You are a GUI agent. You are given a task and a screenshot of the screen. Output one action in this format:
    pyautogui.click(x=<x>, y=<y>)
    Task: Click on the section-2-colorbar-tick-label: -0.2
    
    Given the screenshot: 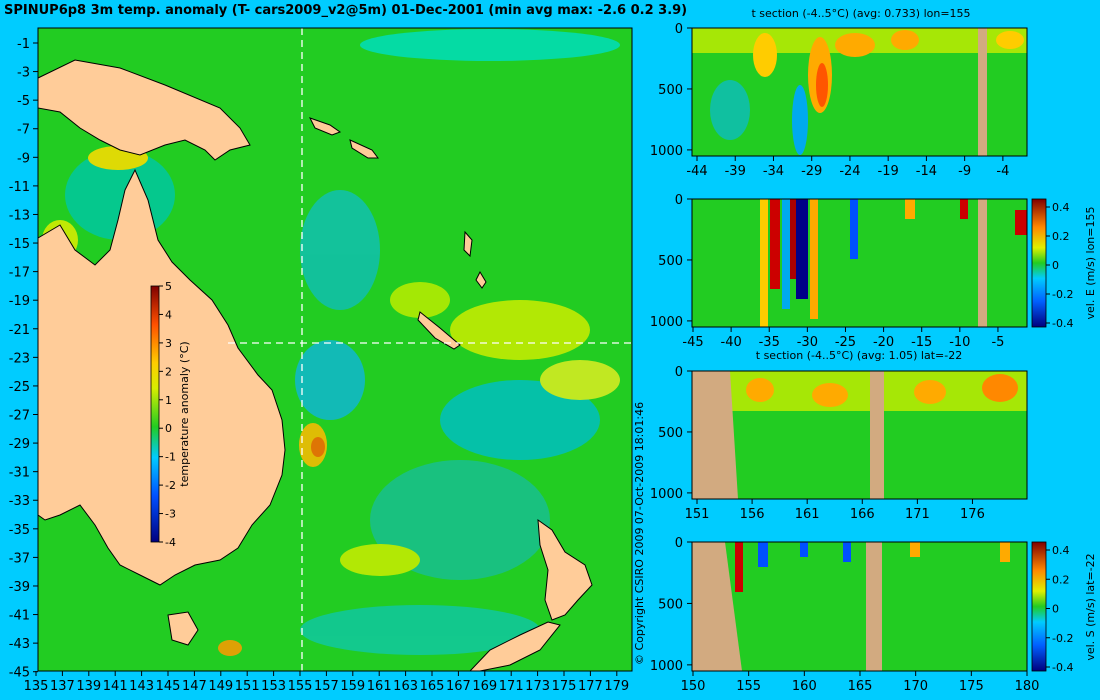 What is the action you would take?
    pyautogui.click(x=1062, y=294)
    